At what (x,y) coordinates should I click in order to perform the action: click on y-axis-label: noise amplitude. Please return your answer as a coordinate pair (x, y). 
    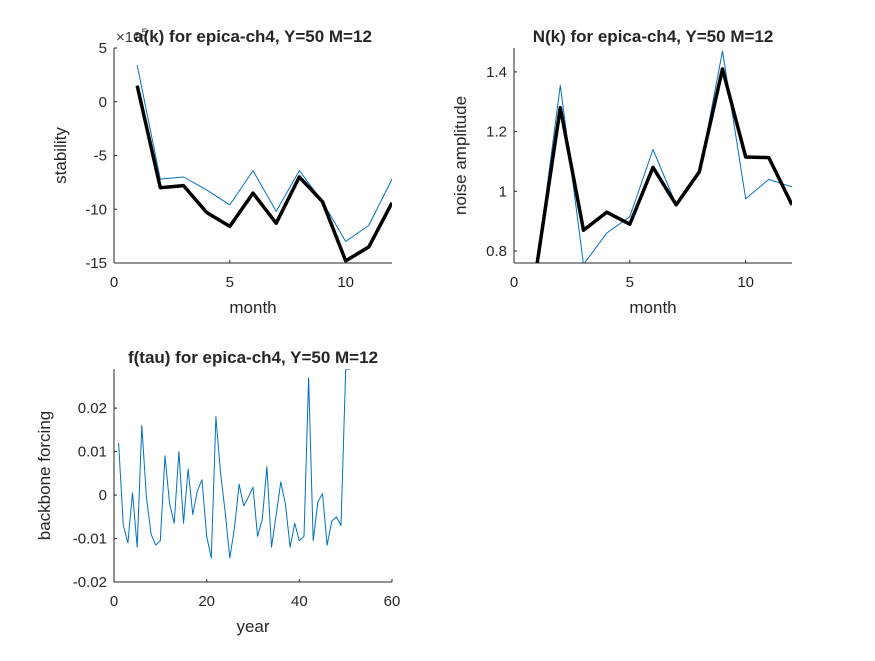
    Looking at the image, I should click on (460, 155).